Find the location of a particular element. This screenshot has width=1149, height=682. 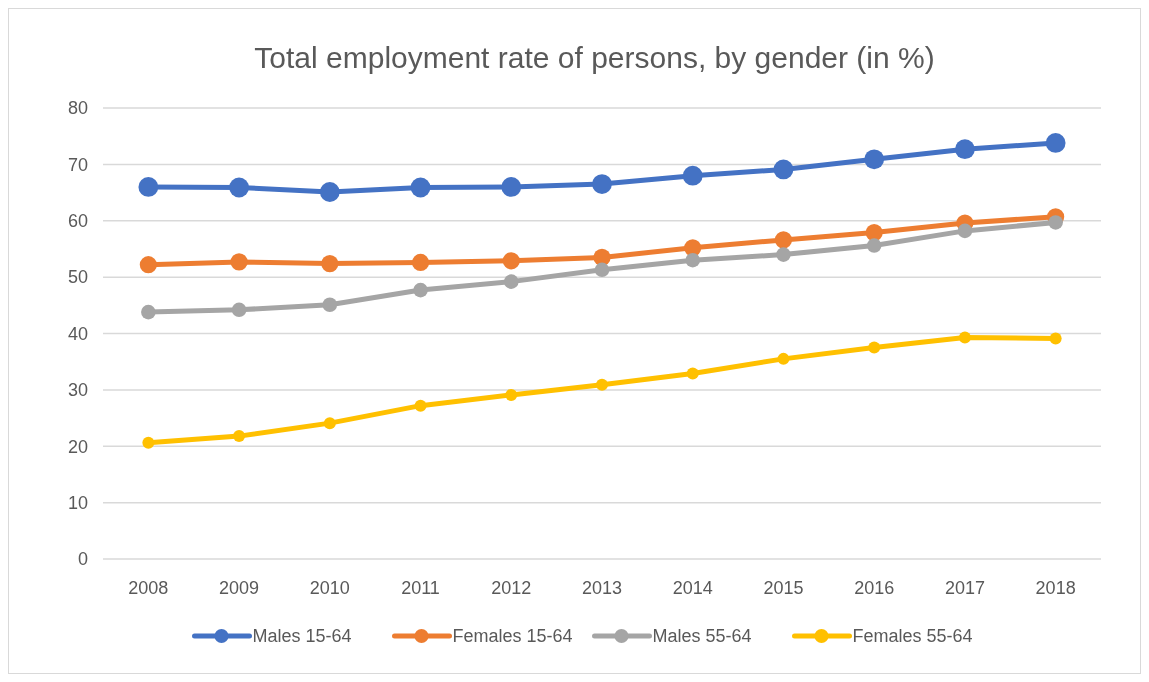

x-tick-label: 2010 is located at coordinates (329, 588).